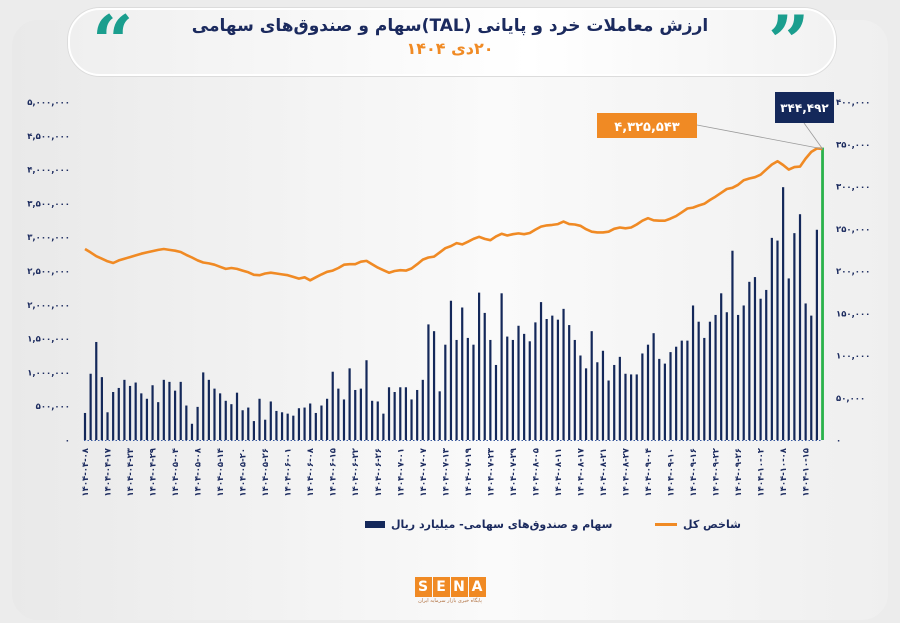 This screenshot has width=900, height=623. What do you see at coordinates (48, 137) in the screenshot?
I see `left-tick-label: ۴,۵۰۰,۰۰۰` at bounding box center [48, 137].